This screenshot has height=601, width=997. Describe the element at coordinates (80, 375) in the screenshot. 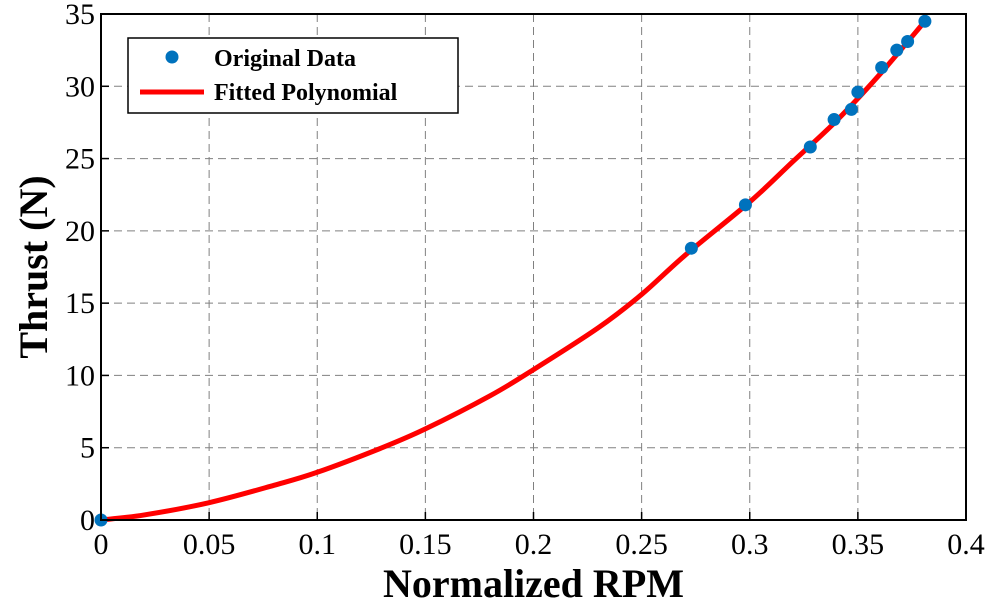

I see `y-tick-label: 10` at that location.